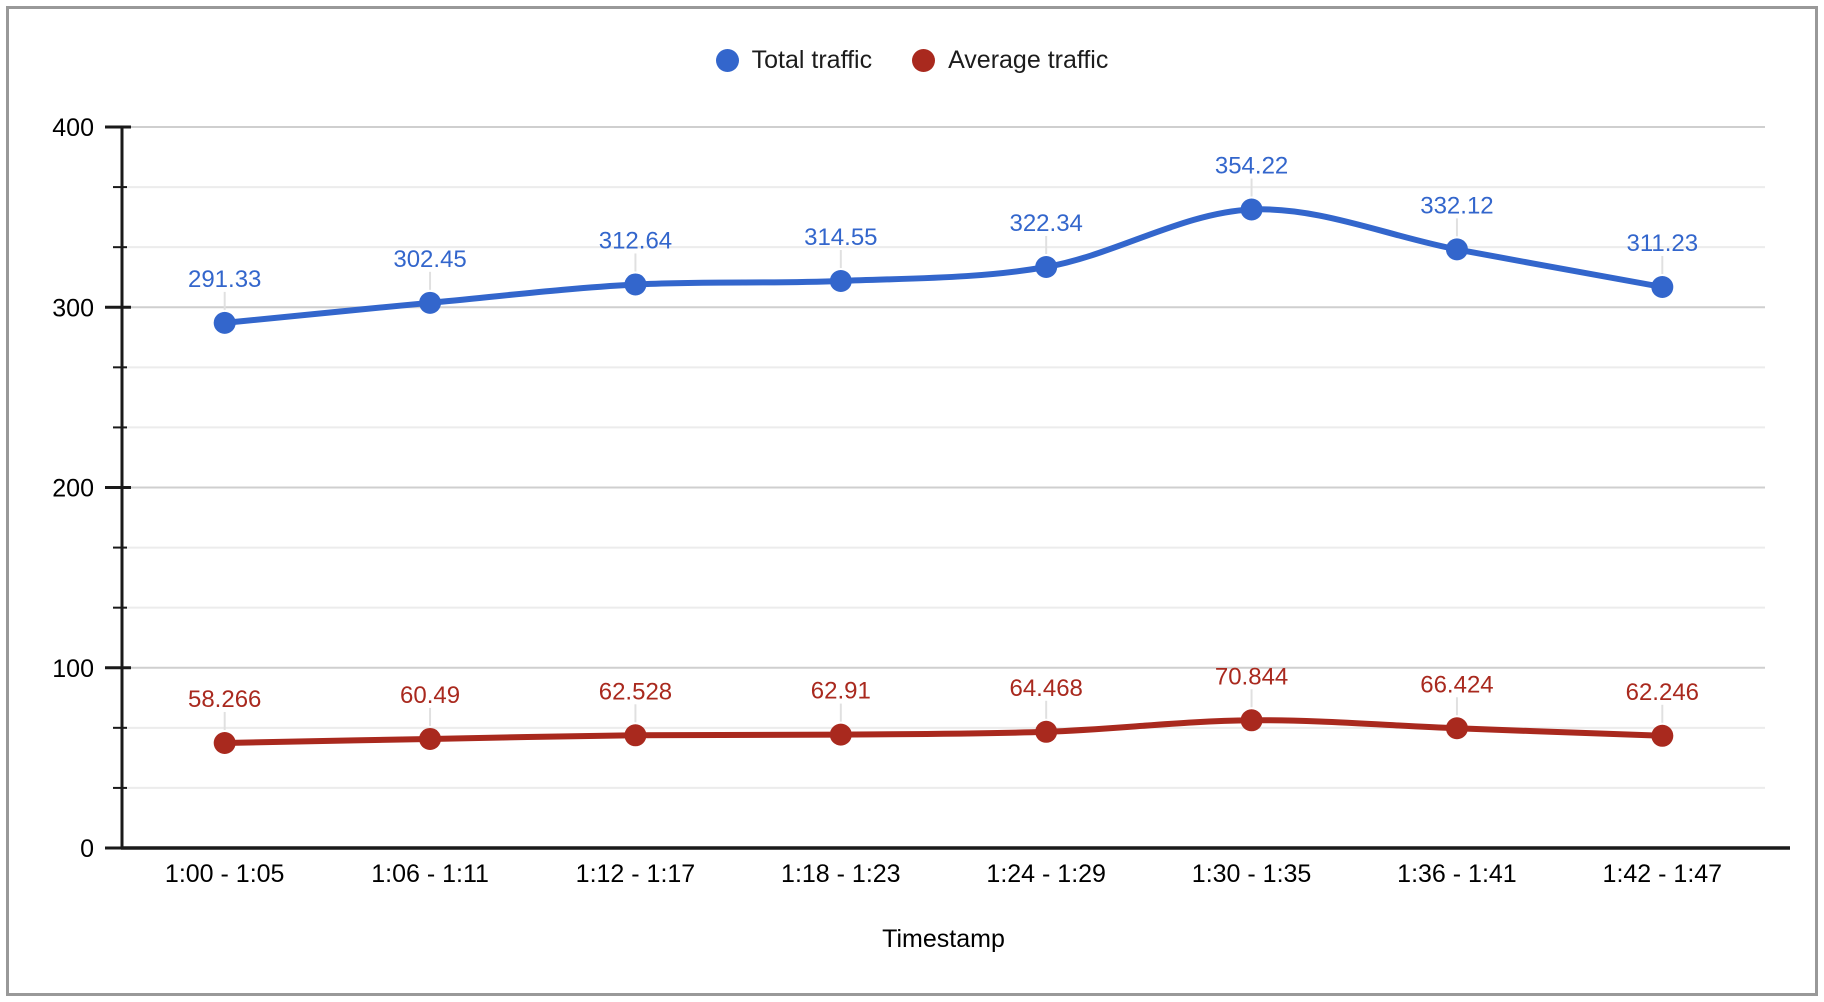  I want to click on data-point-label: 332.12, so click(1456, 205).